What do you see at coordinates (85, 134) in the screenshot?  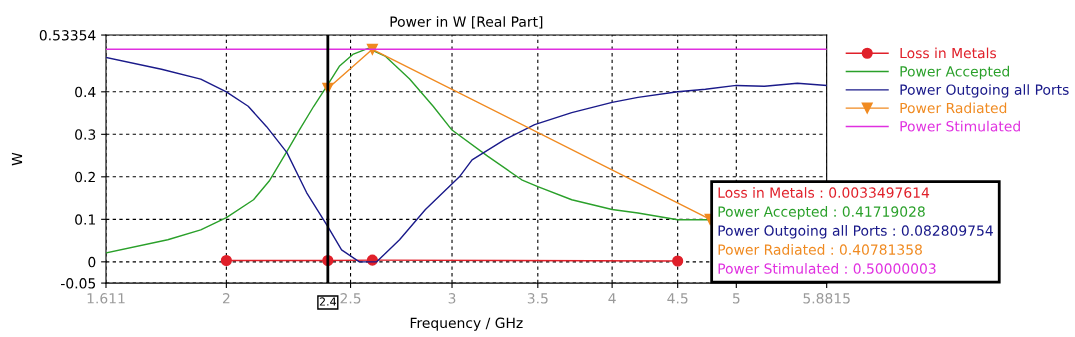 I see `y-tick-label: 0.3` at bounding box center [85, 134].